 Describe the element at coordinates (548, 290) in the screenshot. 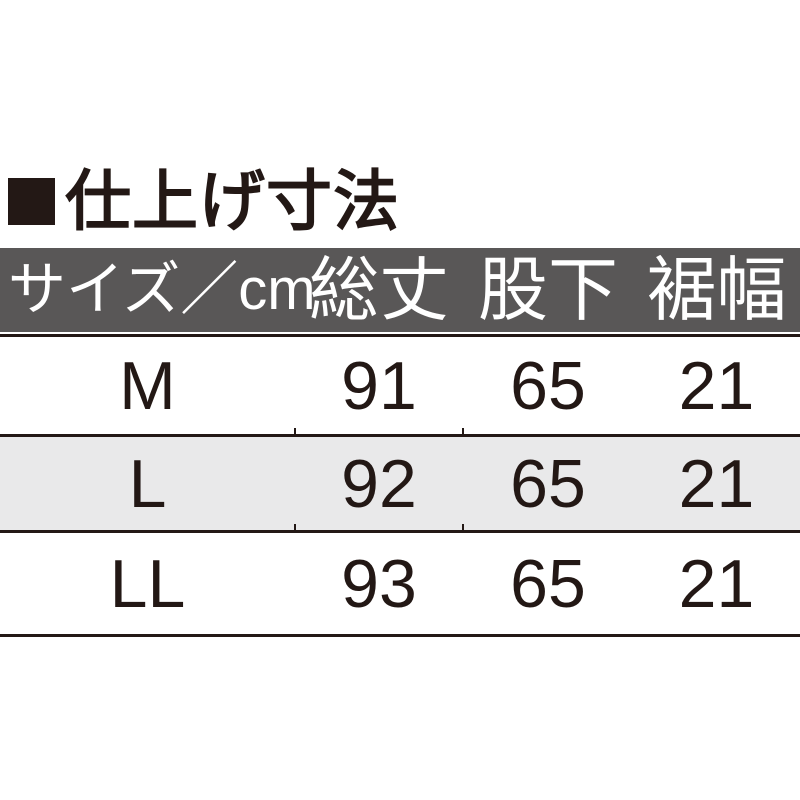

I see `column-header-inseam: 股下` at that location.